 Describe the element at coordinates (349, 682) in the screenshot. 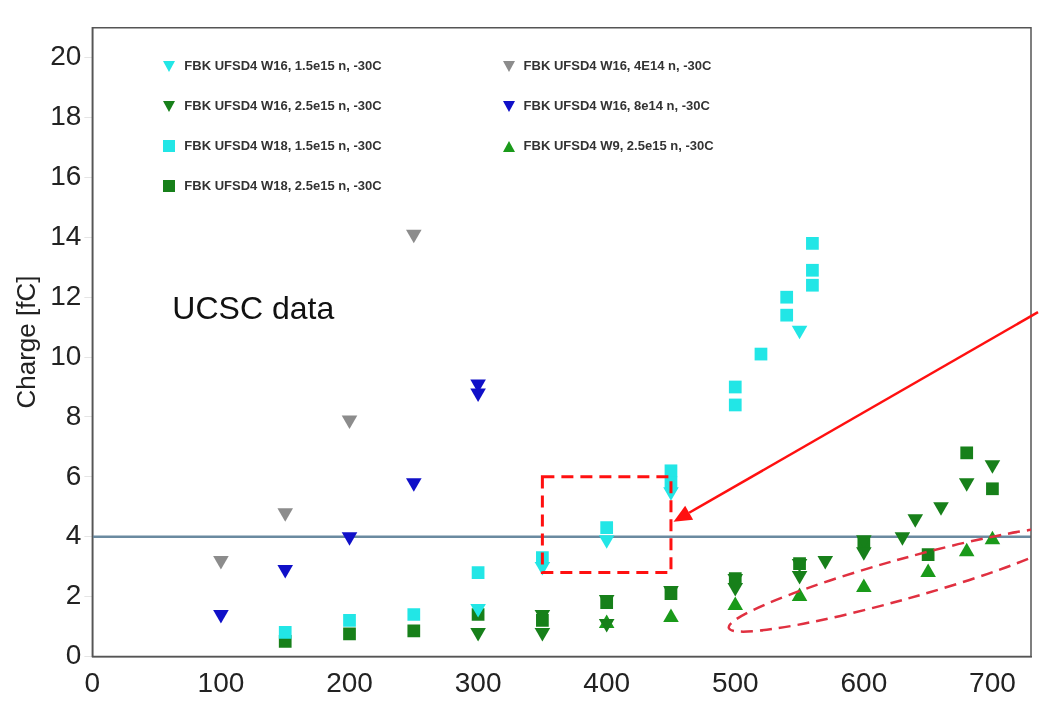

I see `x-tick-label: 200` at that location.